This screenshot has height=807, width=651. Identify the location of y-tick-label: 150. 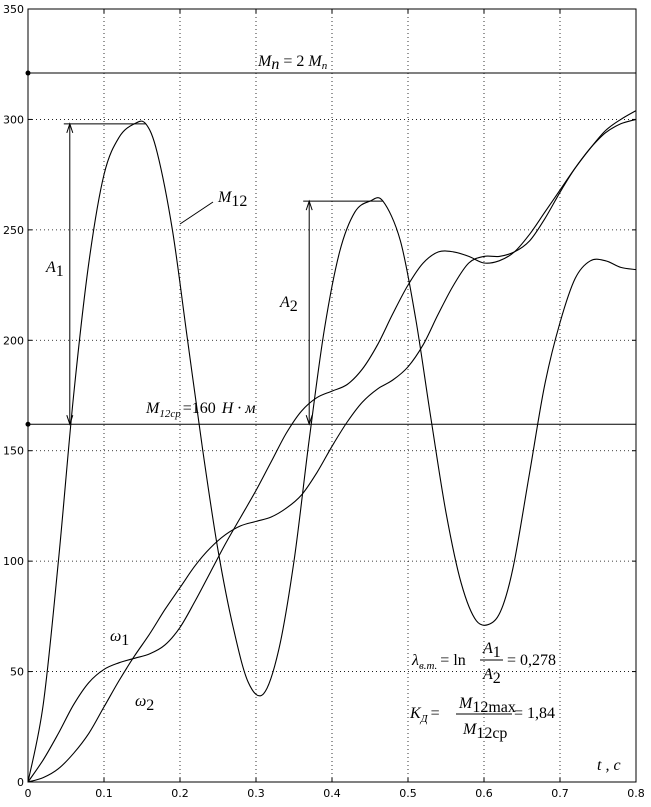
(13, 451).